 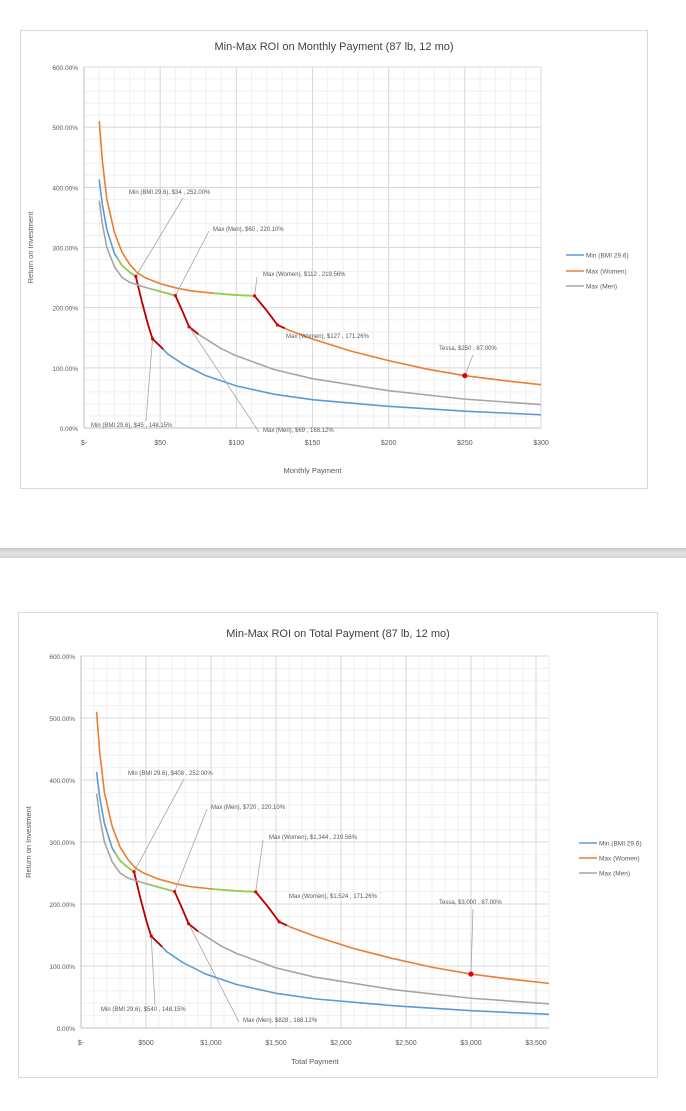 What do you see at coordinates (170, 774) in the screenshot?
I see `data-label: Min (BMI 29.6), $408 , 252.00%` at bounding box center [170, 774].